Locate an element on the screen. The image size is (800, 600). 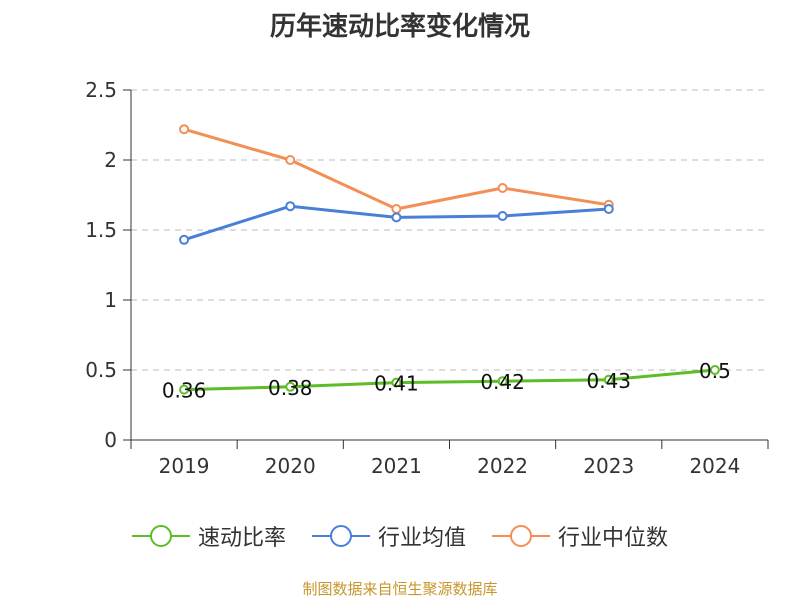
legend-label: 速动比率 is located at coordinates (241, 538).